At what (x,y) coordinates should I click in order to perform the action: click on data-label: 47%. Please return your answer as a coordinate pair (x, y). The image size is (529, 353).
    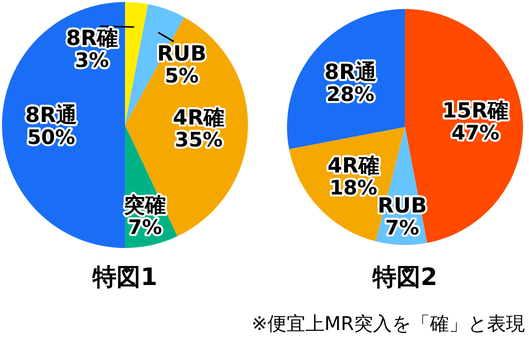
    Looking at the image, I should click on (476, 132).